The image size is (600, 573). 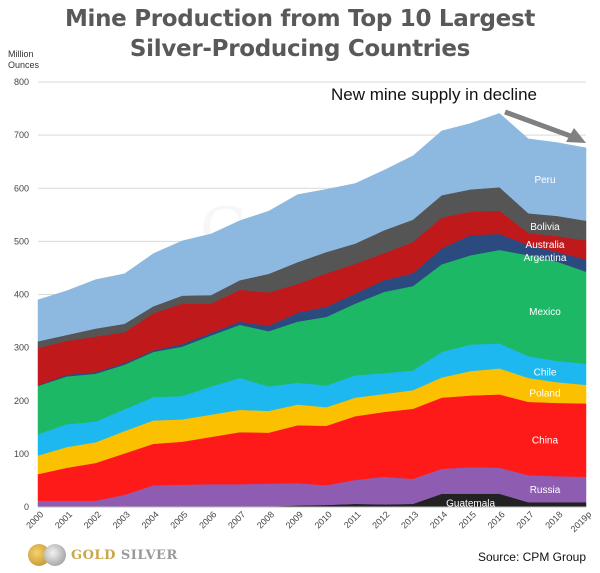 I want to click on y-tick-label: 600, so click(x=21, y=188).